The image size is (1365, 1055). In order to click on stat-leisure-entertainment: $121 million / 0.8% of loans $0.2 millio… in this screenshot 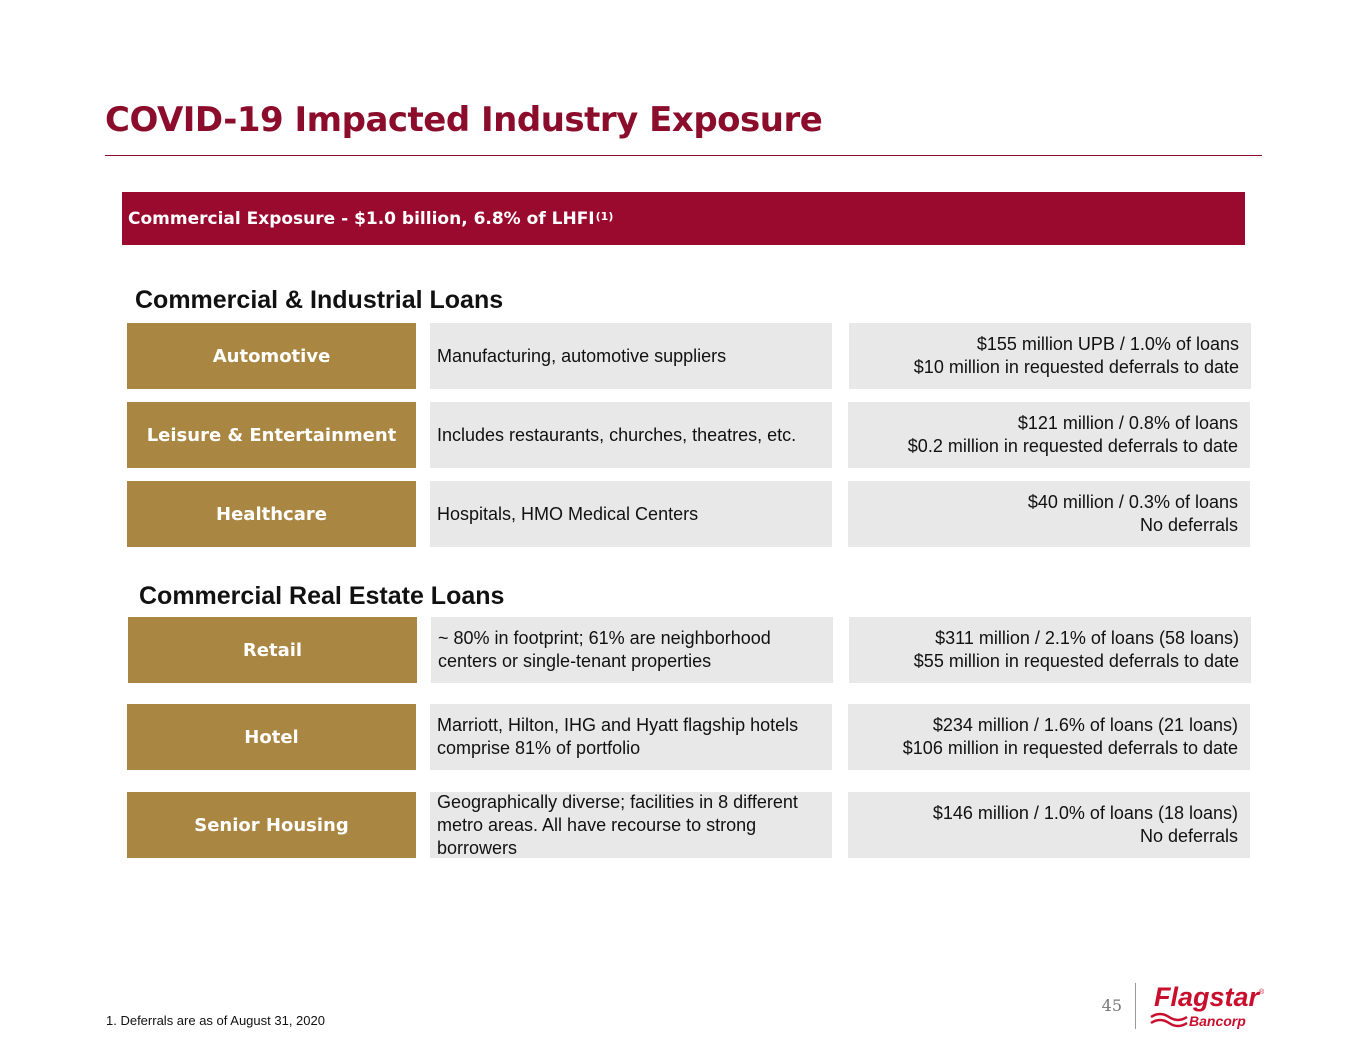, I will do `click(1049, 435)`.